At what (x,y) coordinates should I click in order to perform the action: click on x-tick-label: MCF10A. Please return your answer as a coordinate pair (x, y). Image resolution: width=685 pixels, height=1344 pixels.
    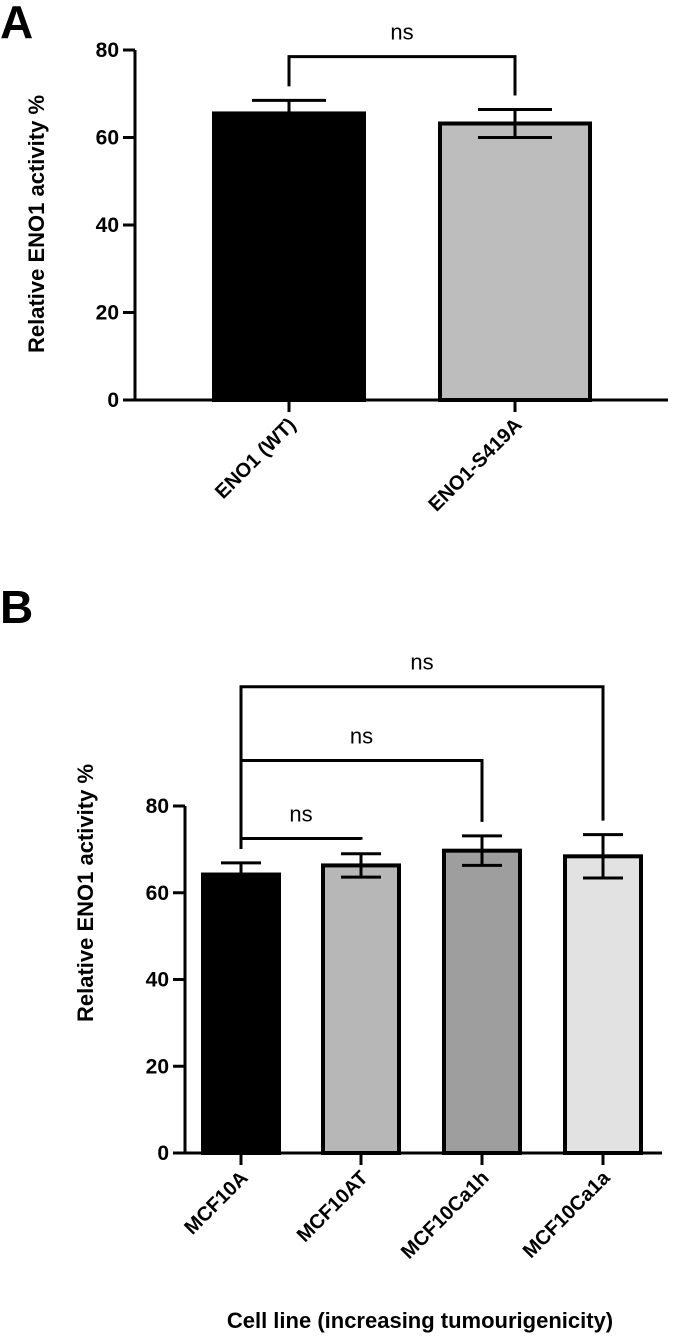
    Looking at the image, I should click on (216, 1203).